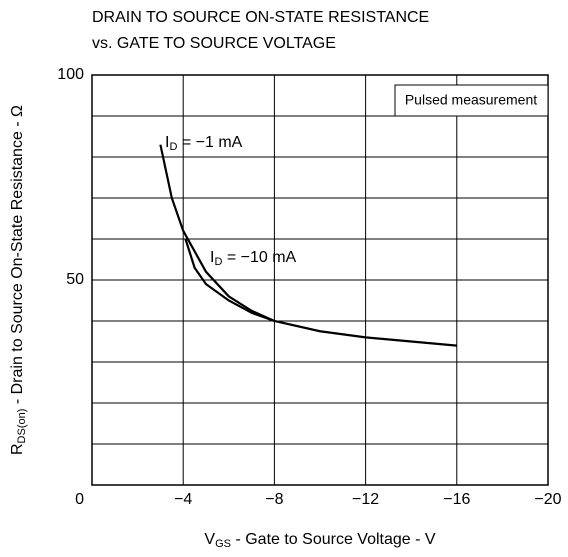 The image size is (568, 557). I want to click on series-label-rest: = −1 mA, so click(209, 142).